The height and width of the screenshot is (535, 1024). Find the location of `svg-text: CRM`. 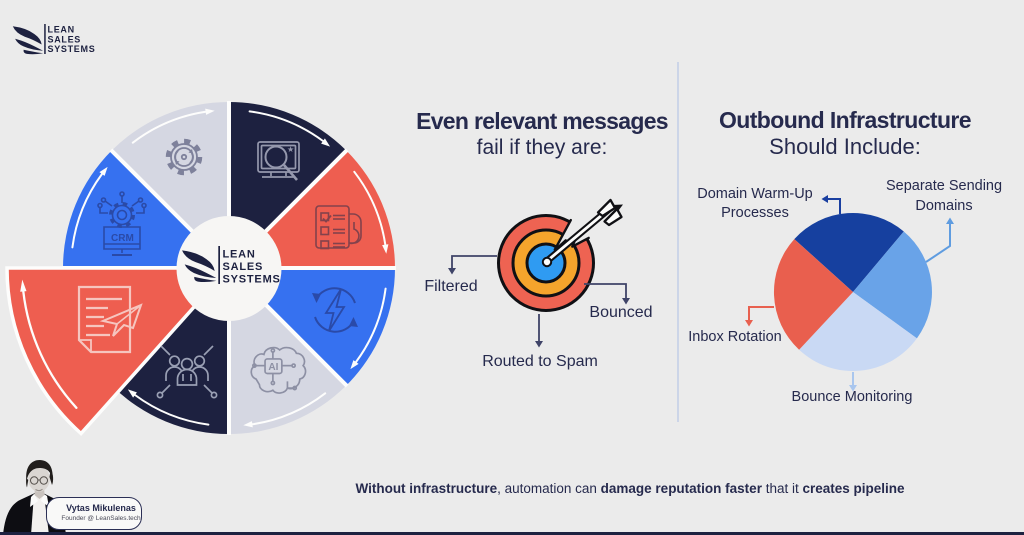

svg-text: CRM is located at coordinates (122, 238).